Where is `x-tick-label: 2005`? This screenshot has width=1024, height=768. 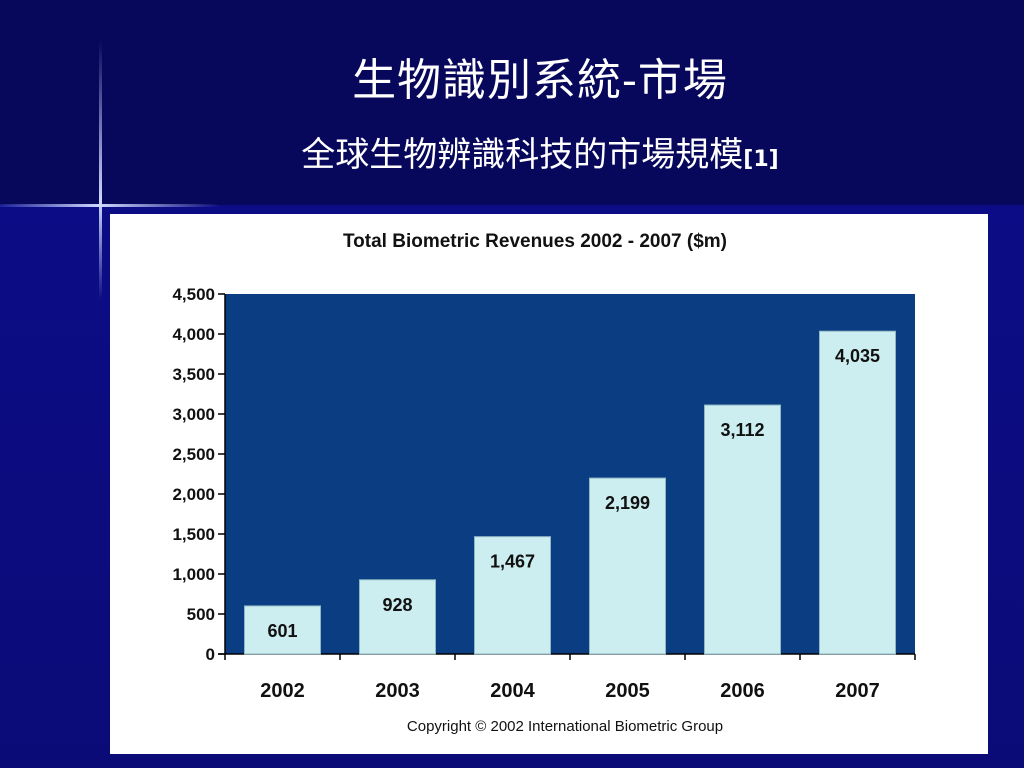
x-tick-label: 2005 is located at coordinates (627, 691).